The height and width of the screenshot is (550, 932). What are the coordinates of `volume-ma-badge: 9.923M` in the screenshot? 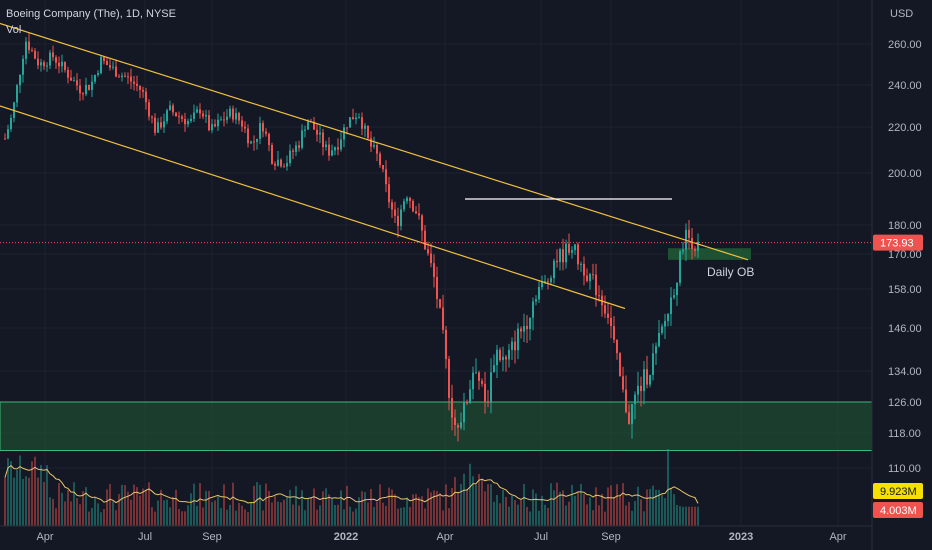 It's located at (898, 492).